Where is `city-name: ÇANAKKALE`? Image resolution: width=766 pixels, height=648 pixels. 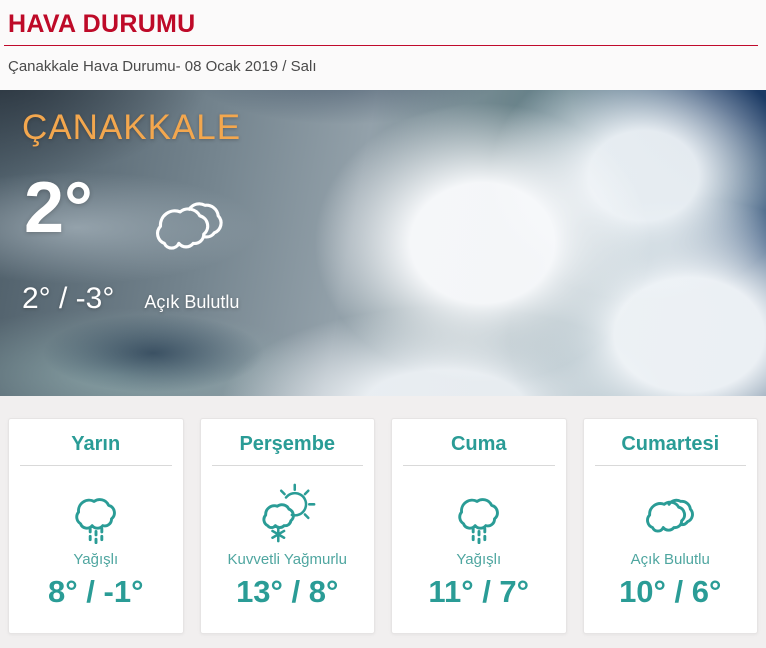
city-name: ÇANAKKALE is located at coordinates (132, 127).